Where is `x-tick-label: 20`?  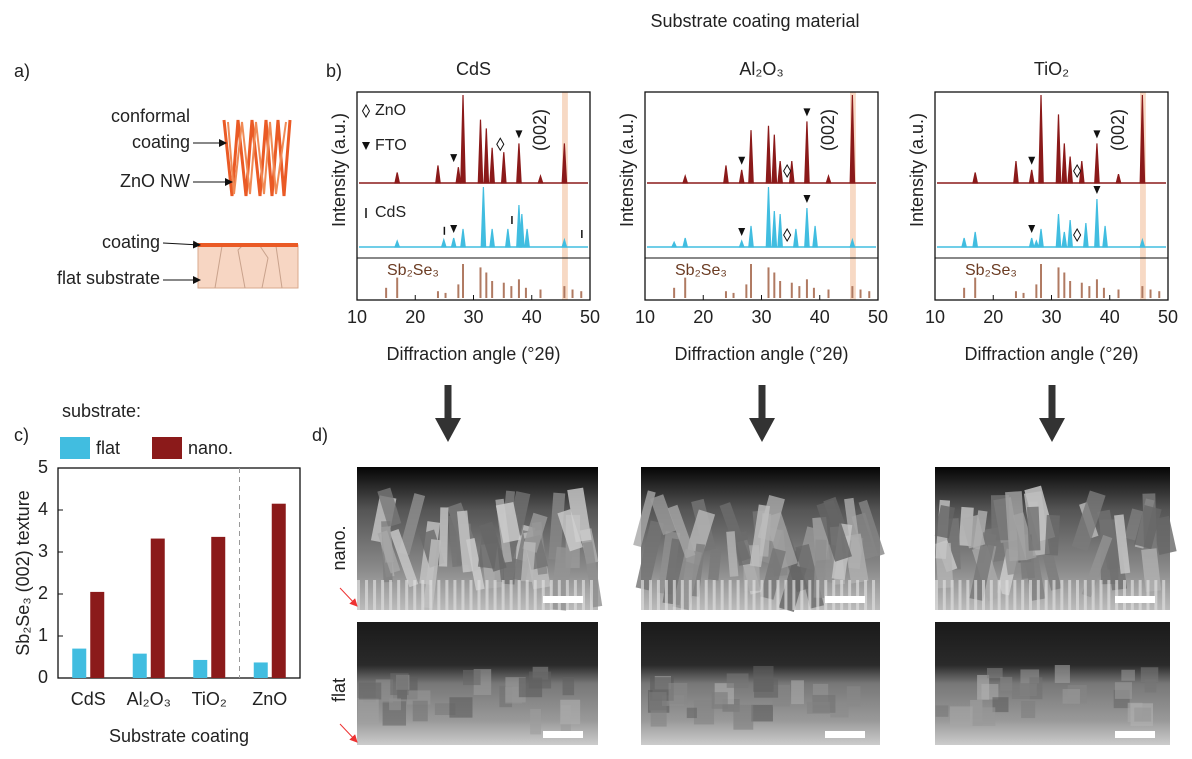 x-tick-label: 20 is located at coordinates (703, 317).